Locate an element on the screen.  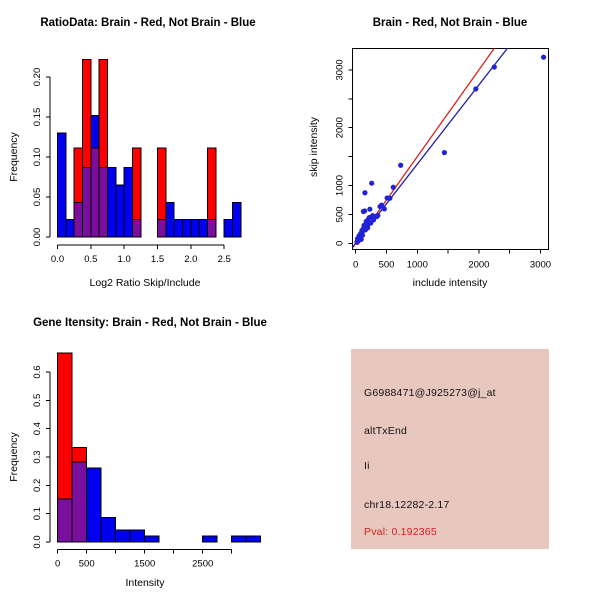
y-tick-label: 0.5 is located at coordinates (37, 400).